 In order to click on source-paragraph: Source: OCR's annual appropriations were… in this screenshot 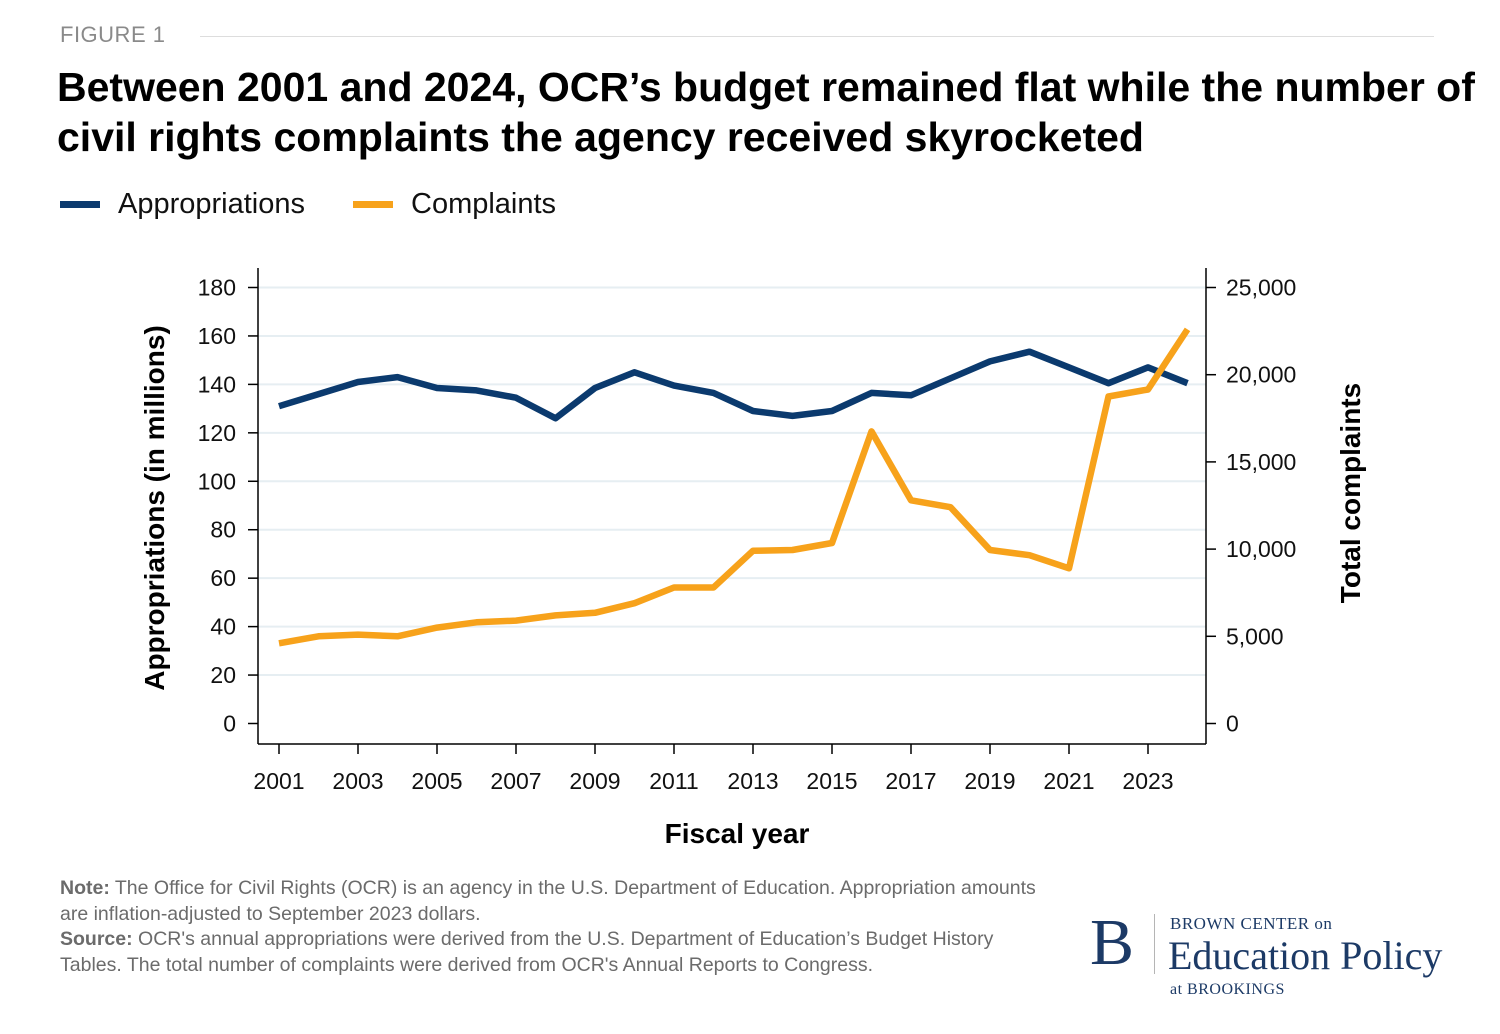, I will do `click(555, 952)`.